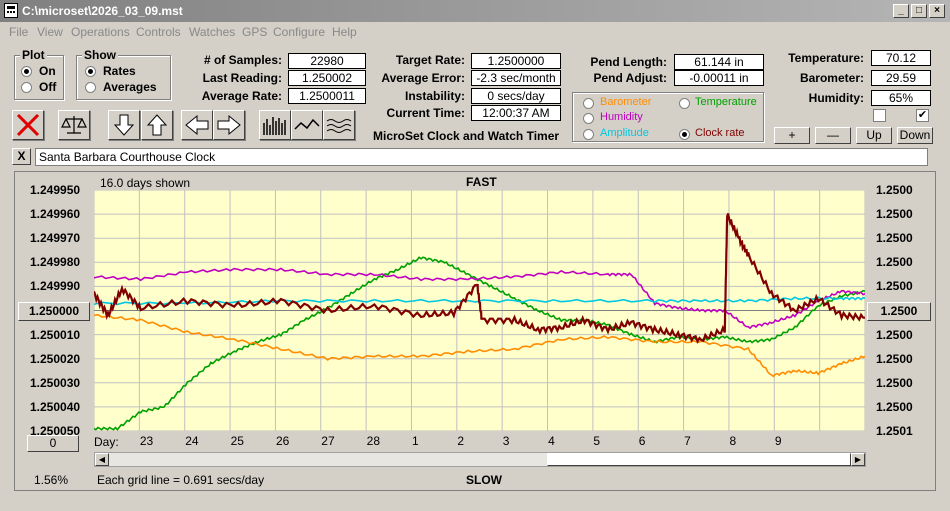  Describe the element at coordinates (55, 262) in the screenshot. I see `left-tick-label: 1.249980` at that location.